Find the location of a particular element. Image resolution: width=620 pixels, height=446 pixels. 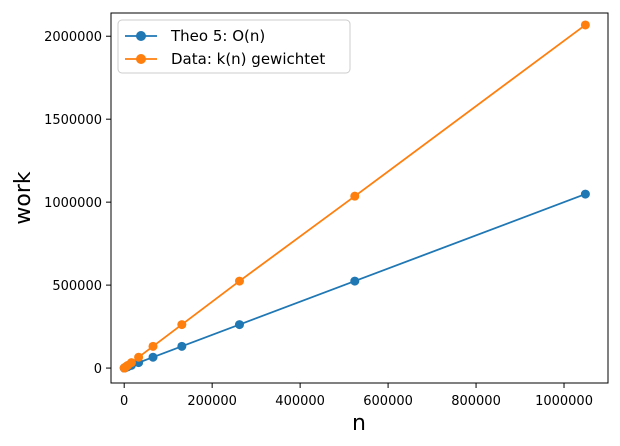

legend-entry-data: Data: k(n) gewichtet is located at coordinates (225, 59).